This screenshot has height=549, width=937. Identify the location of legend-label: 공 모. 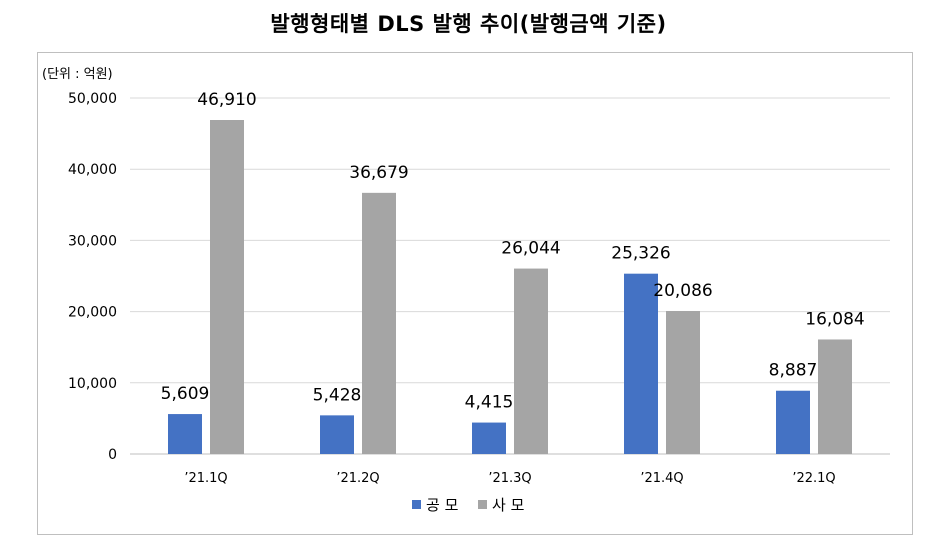
(442, 505).